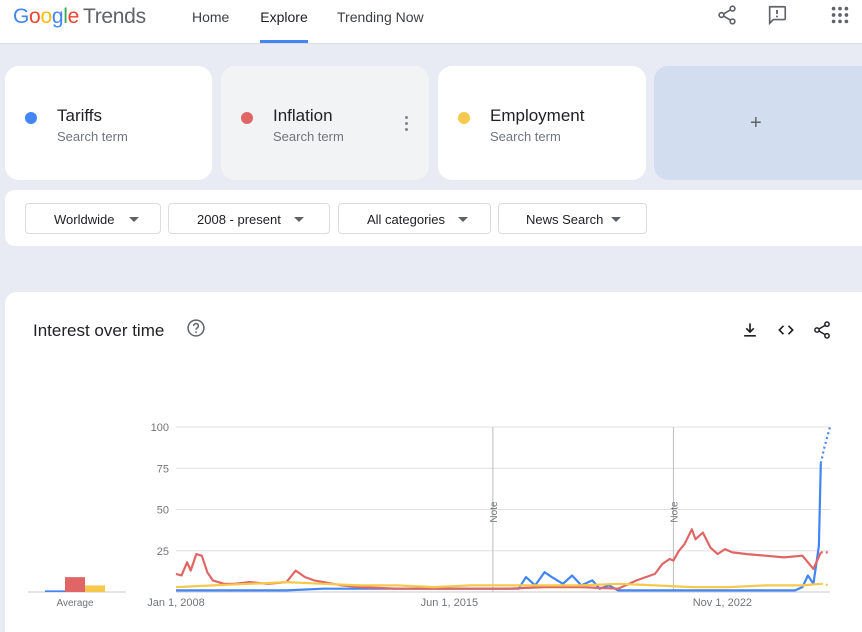 Image resolution: width=862 pixels, height=632 pixels. Describe the element at coordinates (565, 219) in the screenshot. I see `property-value: News Search` at that location.